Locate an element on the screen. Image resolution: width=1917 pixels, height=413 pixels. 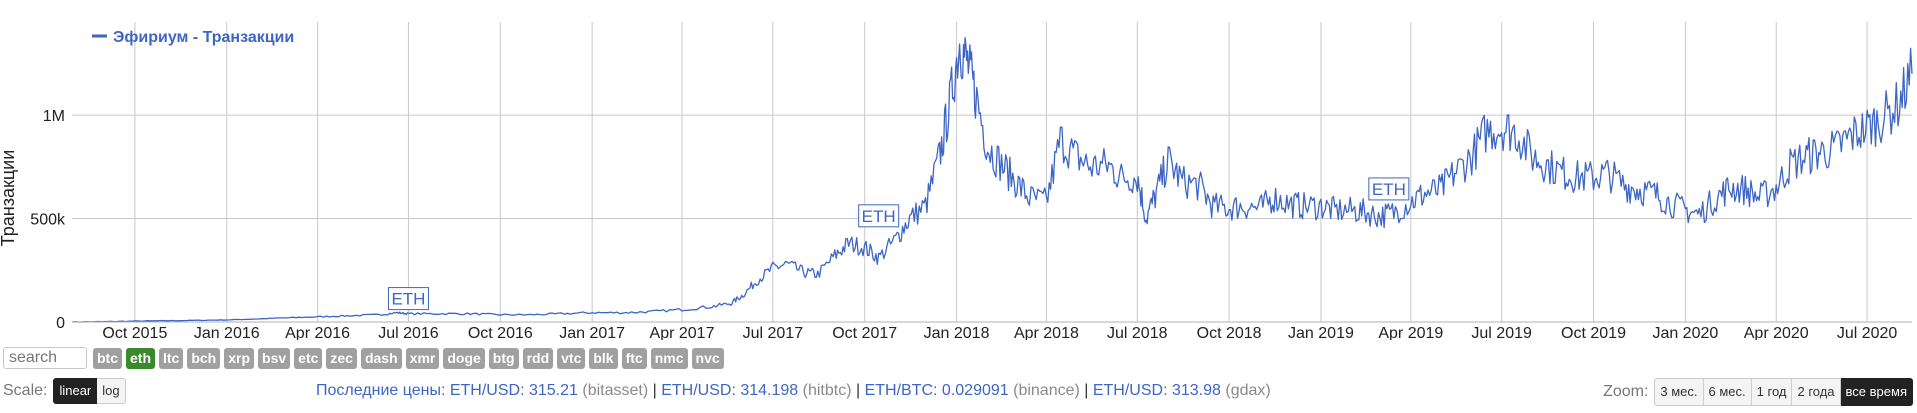
zoom-button: 6 мес. is located at coordinates (1727, 392).